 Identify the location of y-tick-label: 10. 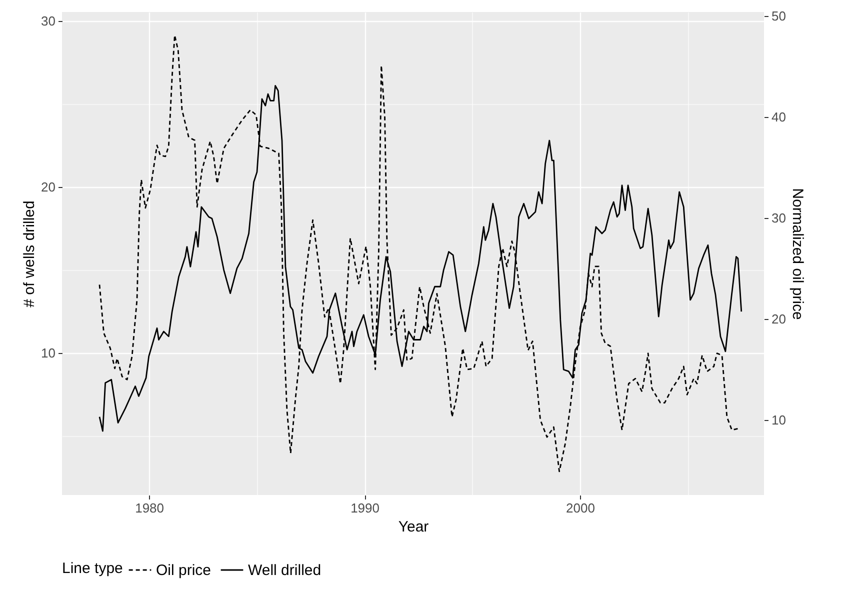
(48, 353).